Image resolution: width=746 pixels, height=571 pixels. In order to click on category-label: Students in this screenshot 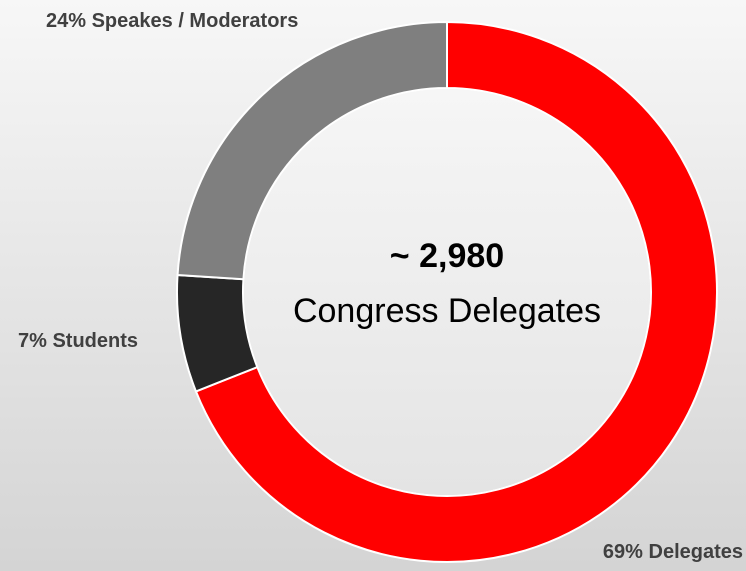, I will do `click(95, 341)`.